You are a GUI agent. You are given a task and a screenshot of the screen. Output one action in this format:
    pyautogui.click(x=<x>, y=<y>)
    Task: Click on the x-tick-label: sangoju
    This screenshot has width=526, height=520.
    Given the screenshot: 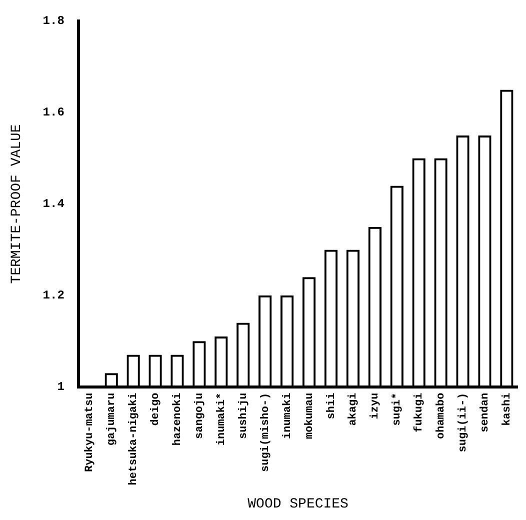 What is the action you would take?
    pyautogui.click(x=200, y=416)
    